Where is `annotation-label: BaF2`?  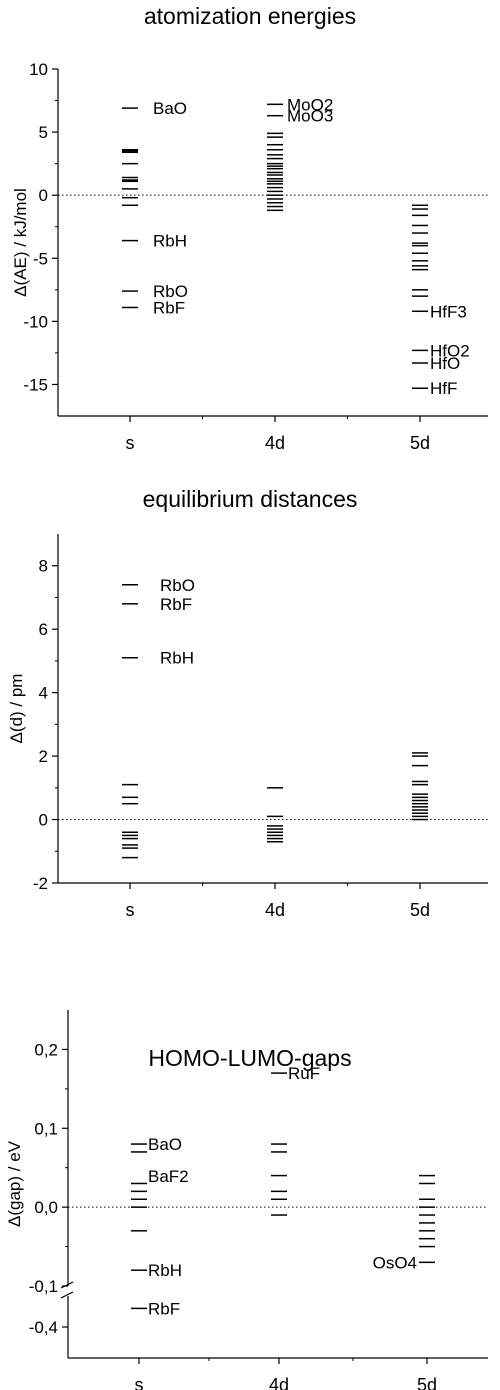
annotation-label: BaF2 is located at coordinates (168, 1176).